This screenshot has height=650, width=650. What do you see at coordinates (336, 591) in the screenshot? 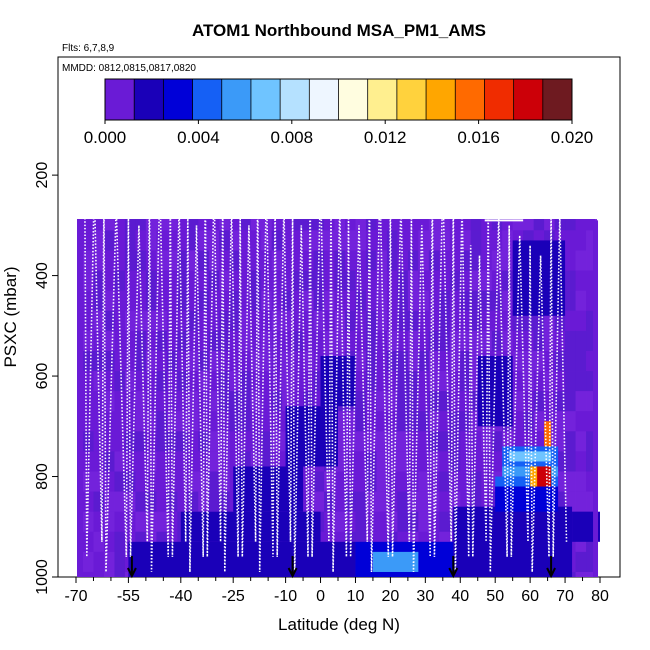
I see `x-axis: -70 -55 -40 -25 -10 0 10 20 30 40 50 60 70 80` at bounding box center [336, 591].